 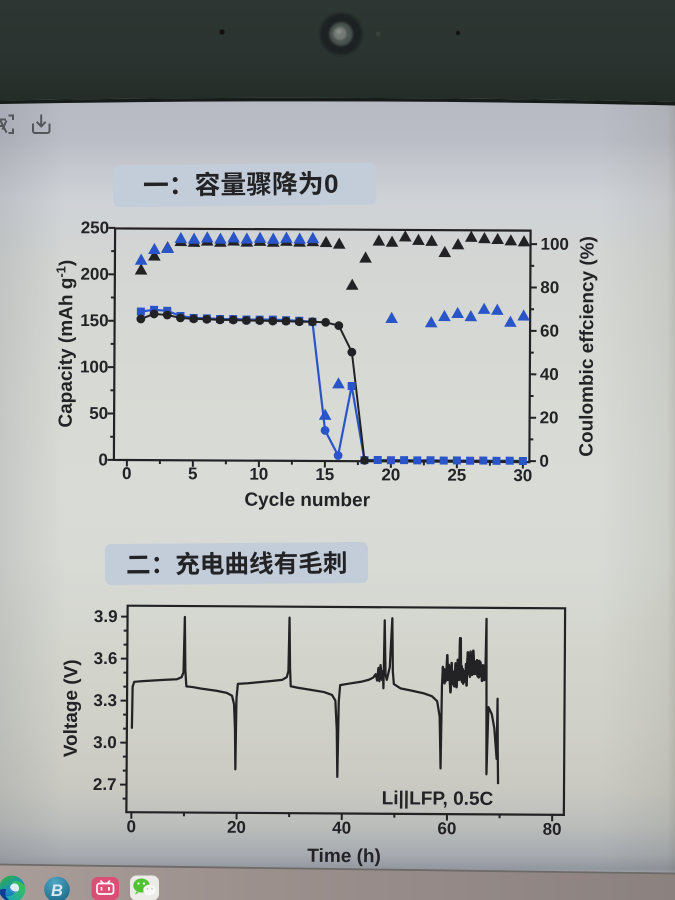 I want to click on svg-text: 150, so click(x=94, y=320).